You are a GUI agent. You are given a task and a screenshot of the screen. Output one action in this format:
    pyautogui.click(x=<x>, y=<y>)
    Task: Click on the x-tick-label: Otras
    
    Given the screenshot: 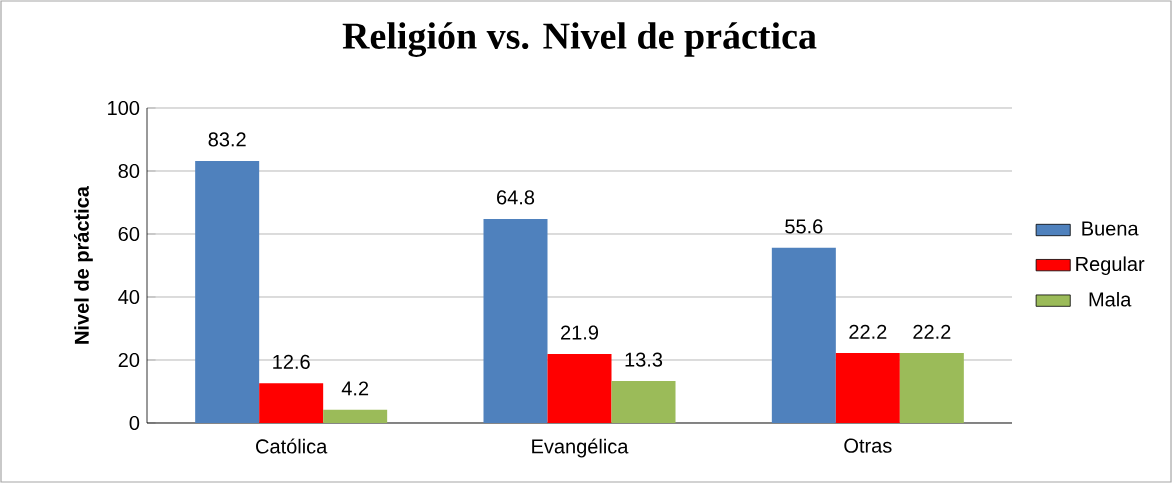 What is the action you would take?
    pyautogui.click(x=868, y=445)
    